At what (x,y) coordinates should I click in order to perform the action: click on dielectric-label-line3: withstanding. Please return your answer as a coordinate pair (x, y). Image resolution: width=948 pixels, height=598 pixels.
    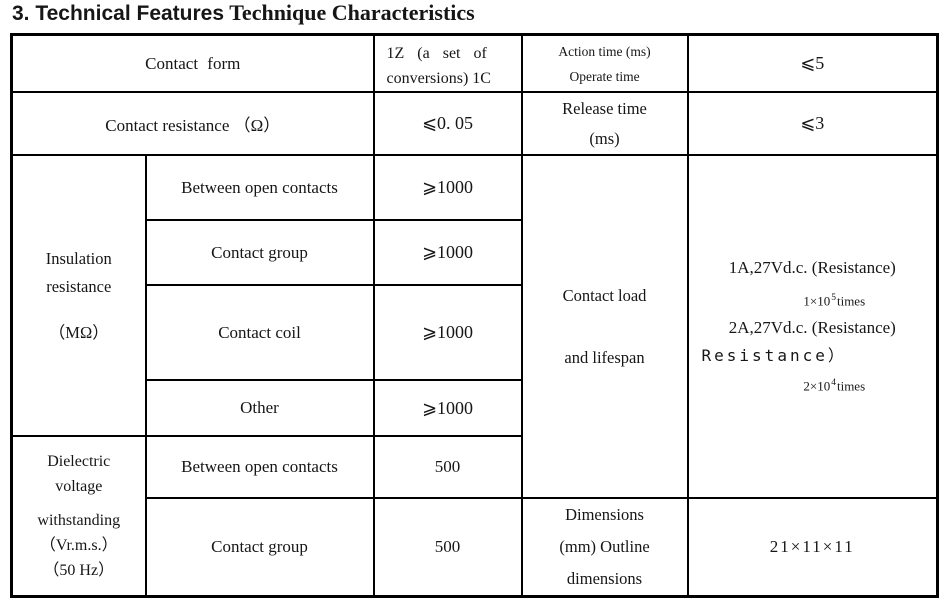
    Looking at the image, I should click on (79, 520).